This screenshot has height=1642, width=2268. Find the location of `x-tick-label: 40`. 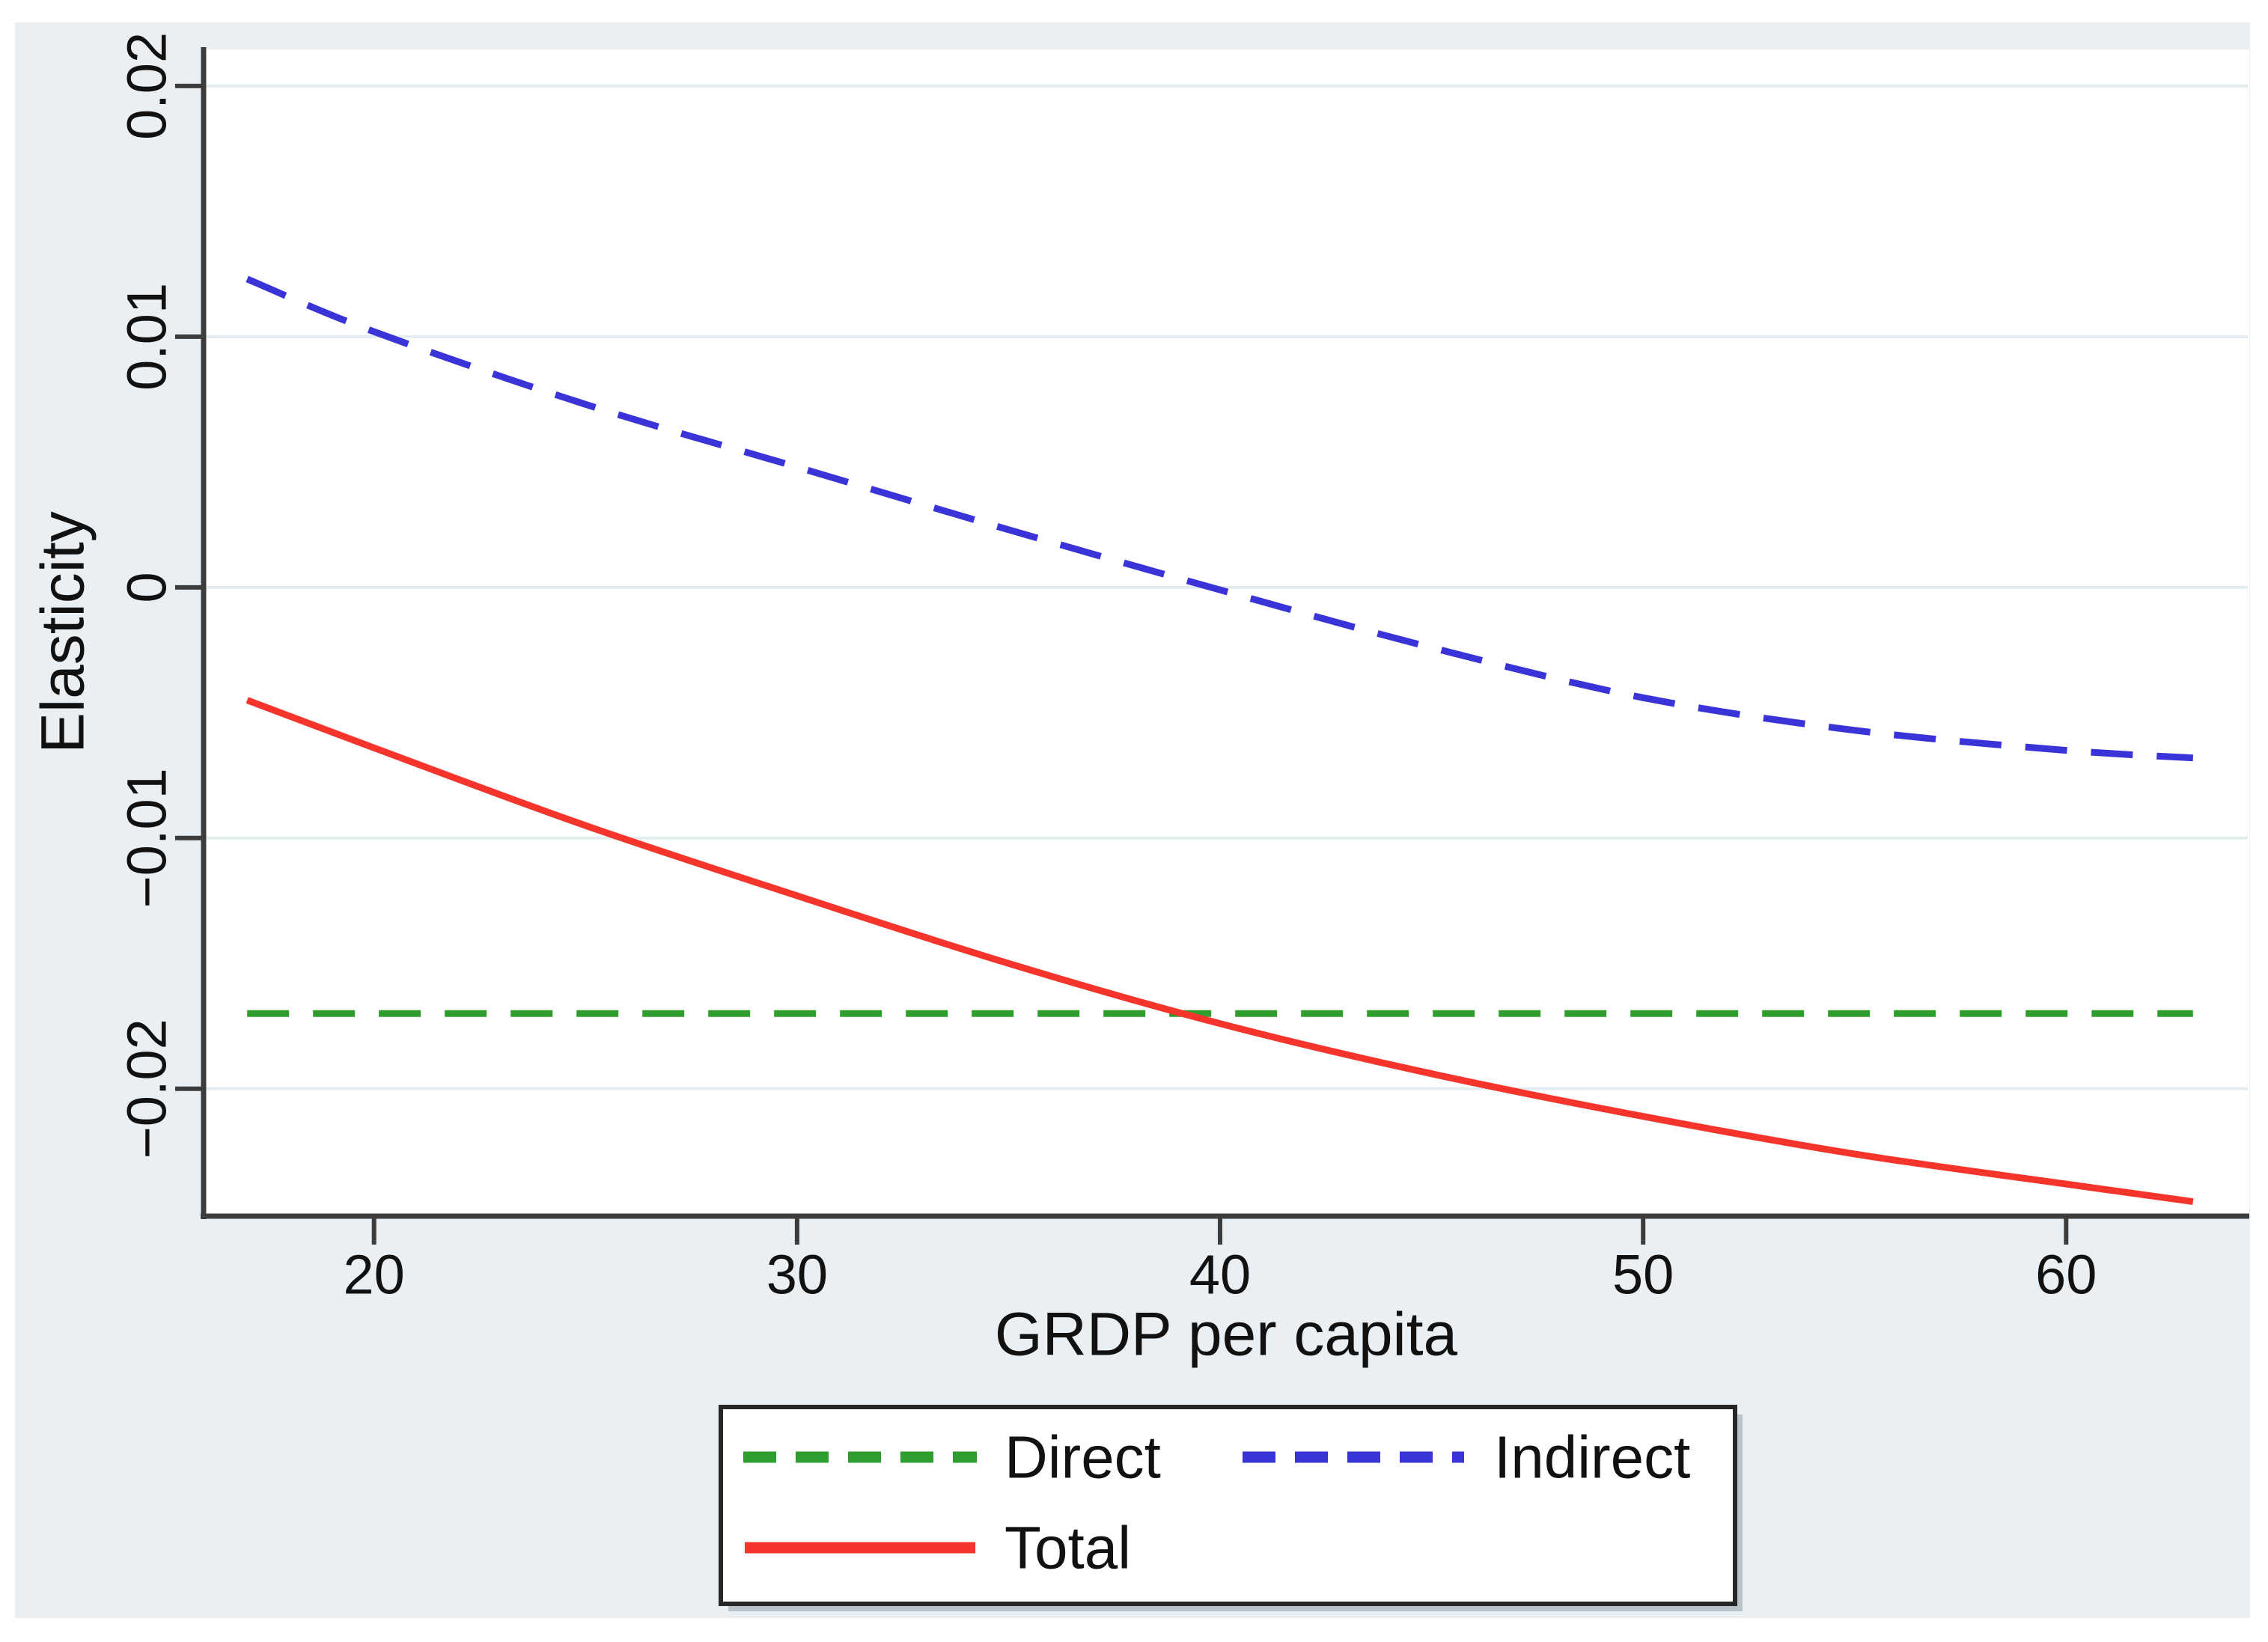

x-tick-label: 40 is located at coordinates (1220, 1275).